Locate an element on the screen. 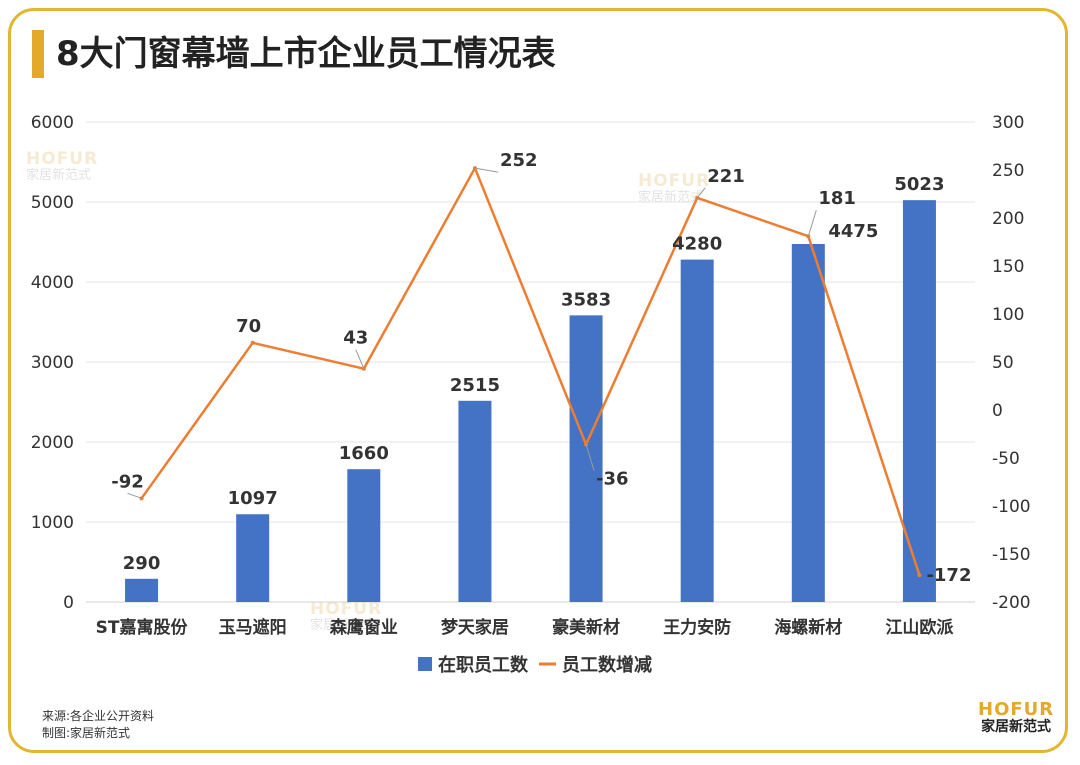 The height and width of the screenshot is (765, 1080). credit-line: 制图:家居新范式 is located at coordinates (86, 733).